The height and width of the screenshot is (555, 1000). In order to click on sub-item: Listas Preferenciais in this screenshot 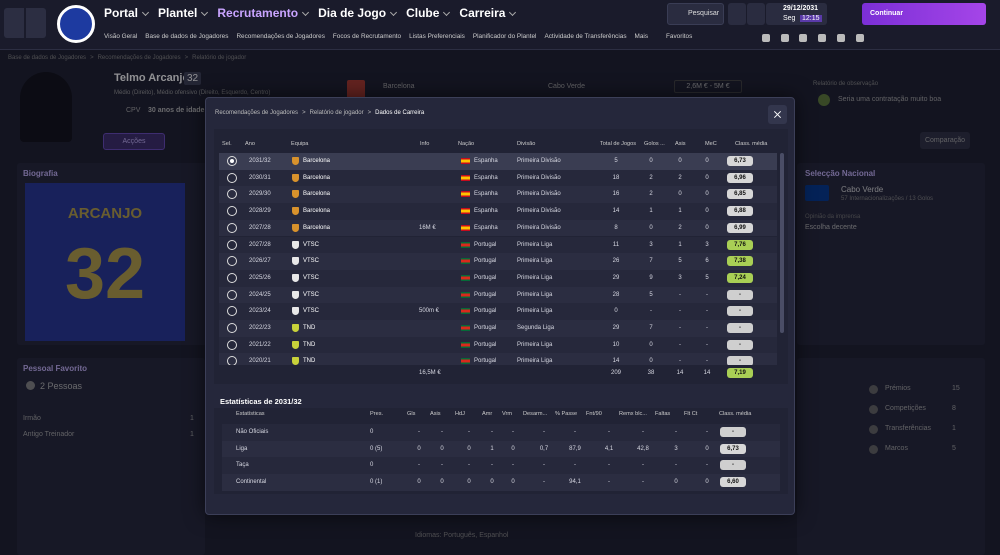, I will do `click(437, 36)`.